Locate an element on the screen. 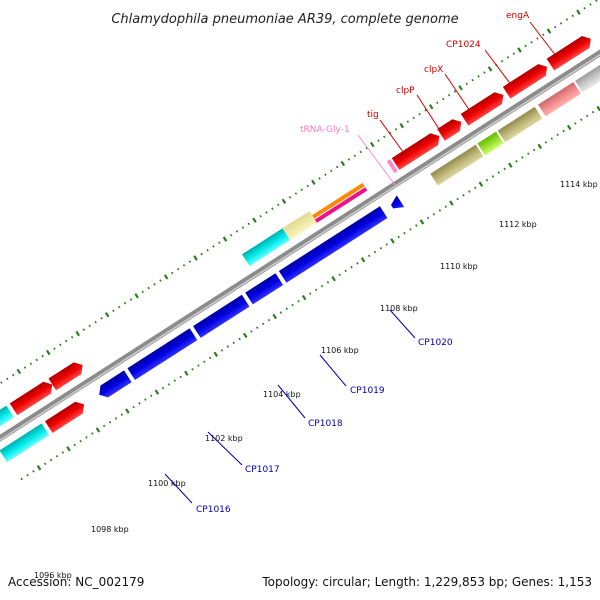 This screenshot has width=600, height=600. label-tig: tig is located at coordinates (373, 115).